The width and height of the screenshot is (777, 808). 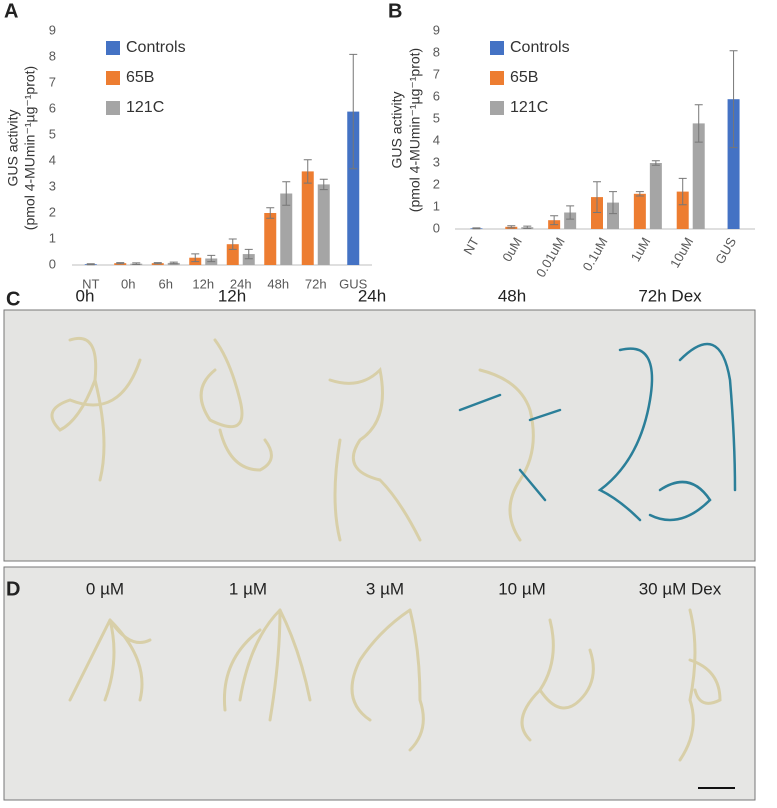 I want to click on x-tick-label: 10uM, so click(x=681, y=253).